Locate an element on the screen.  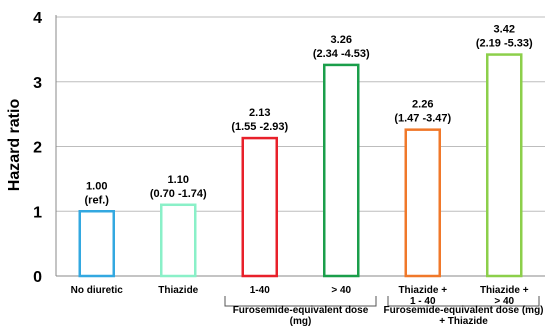
data-label: (ref.) is located at coordinates (97, 200).